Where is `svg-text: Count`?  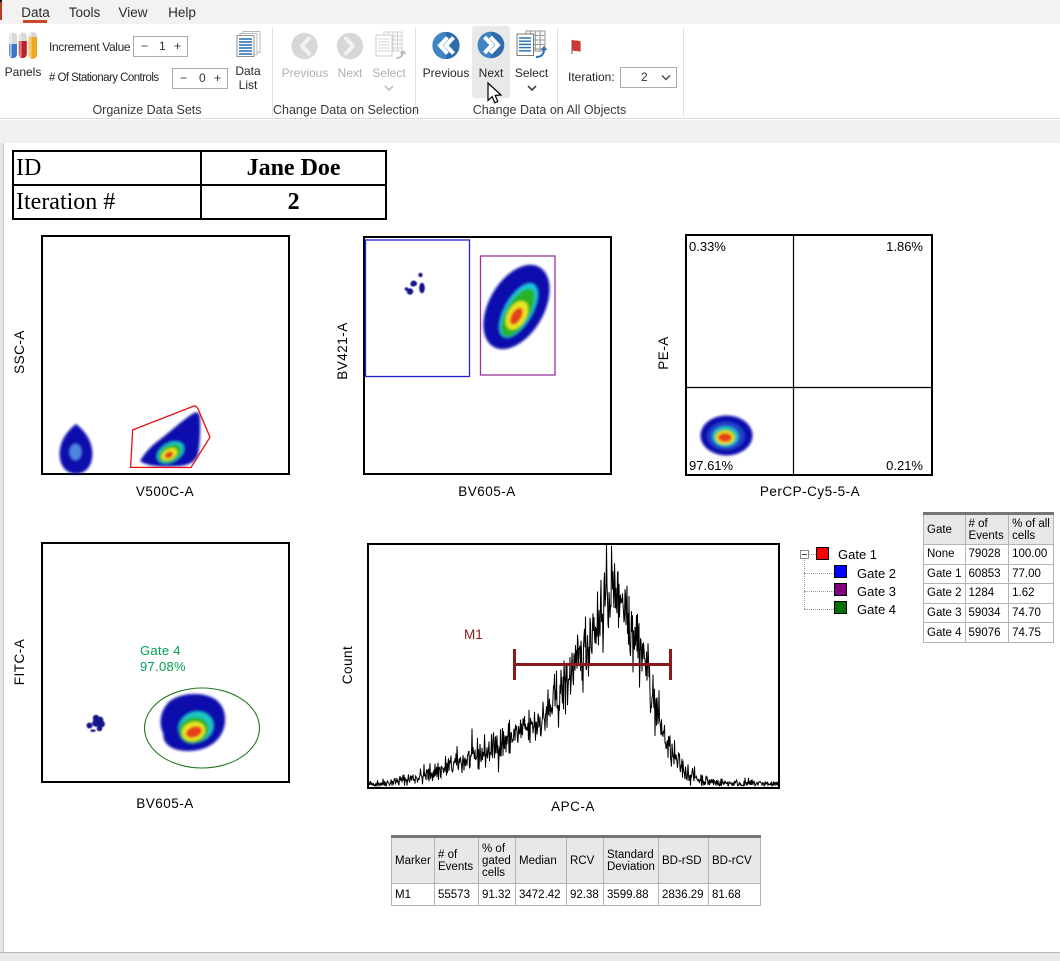 svg-text: Count is located at coordinates (347, 665).